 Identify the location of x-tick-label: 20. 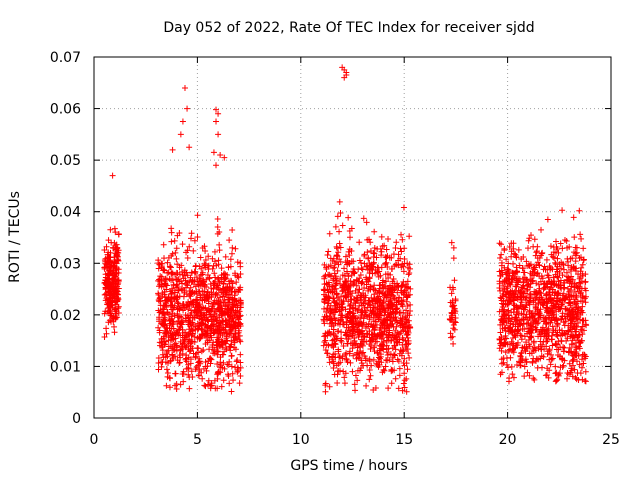
(508, 440).